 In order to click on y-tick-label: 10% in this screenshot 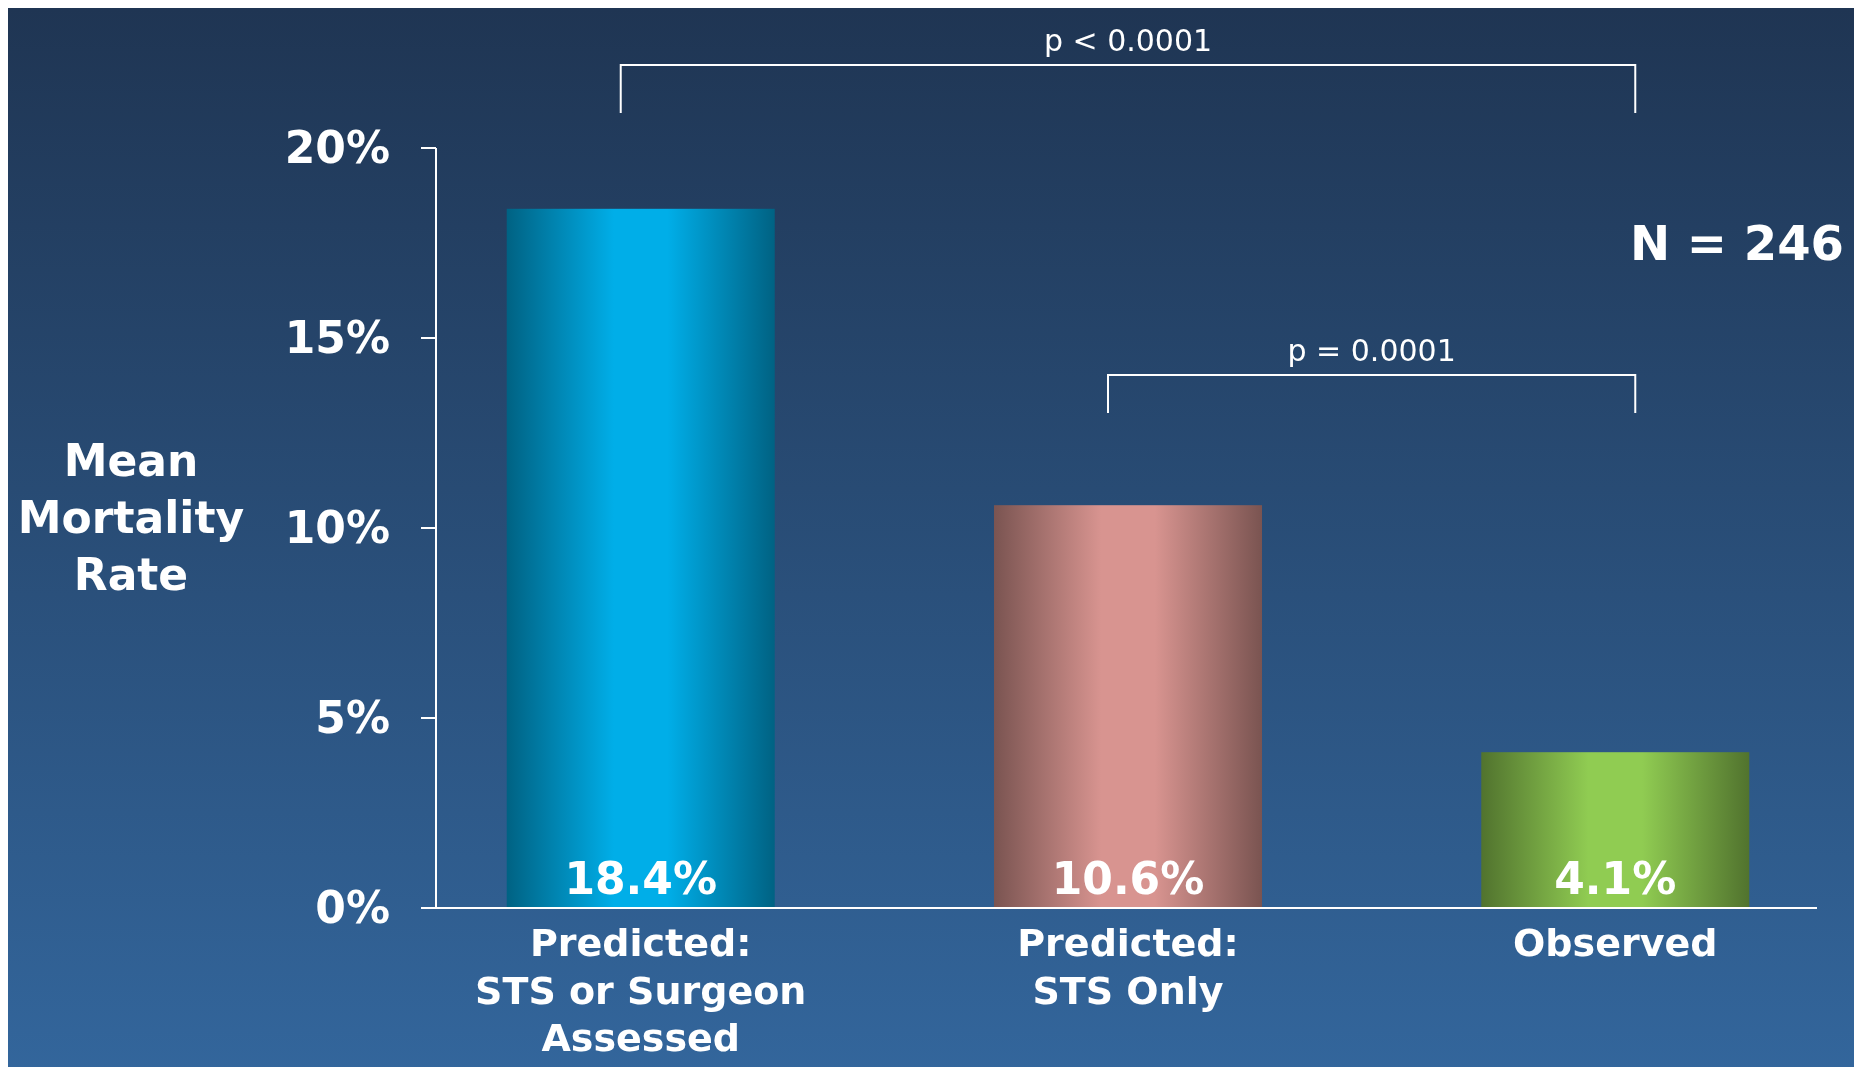, I will do `click(337, 528)`.